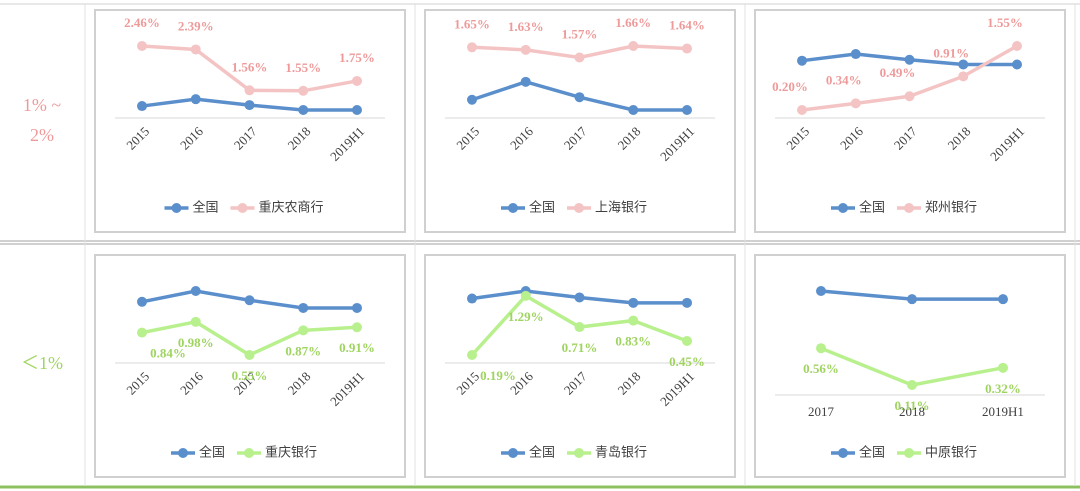  I want to click on legend-label: 上海银行, so click(621, 208).